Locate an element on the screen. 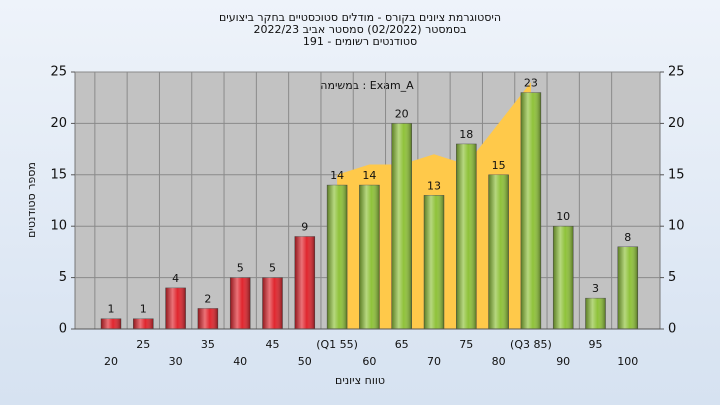  x-tick-label: (Q1 55) is located at coordinates (337, 344).